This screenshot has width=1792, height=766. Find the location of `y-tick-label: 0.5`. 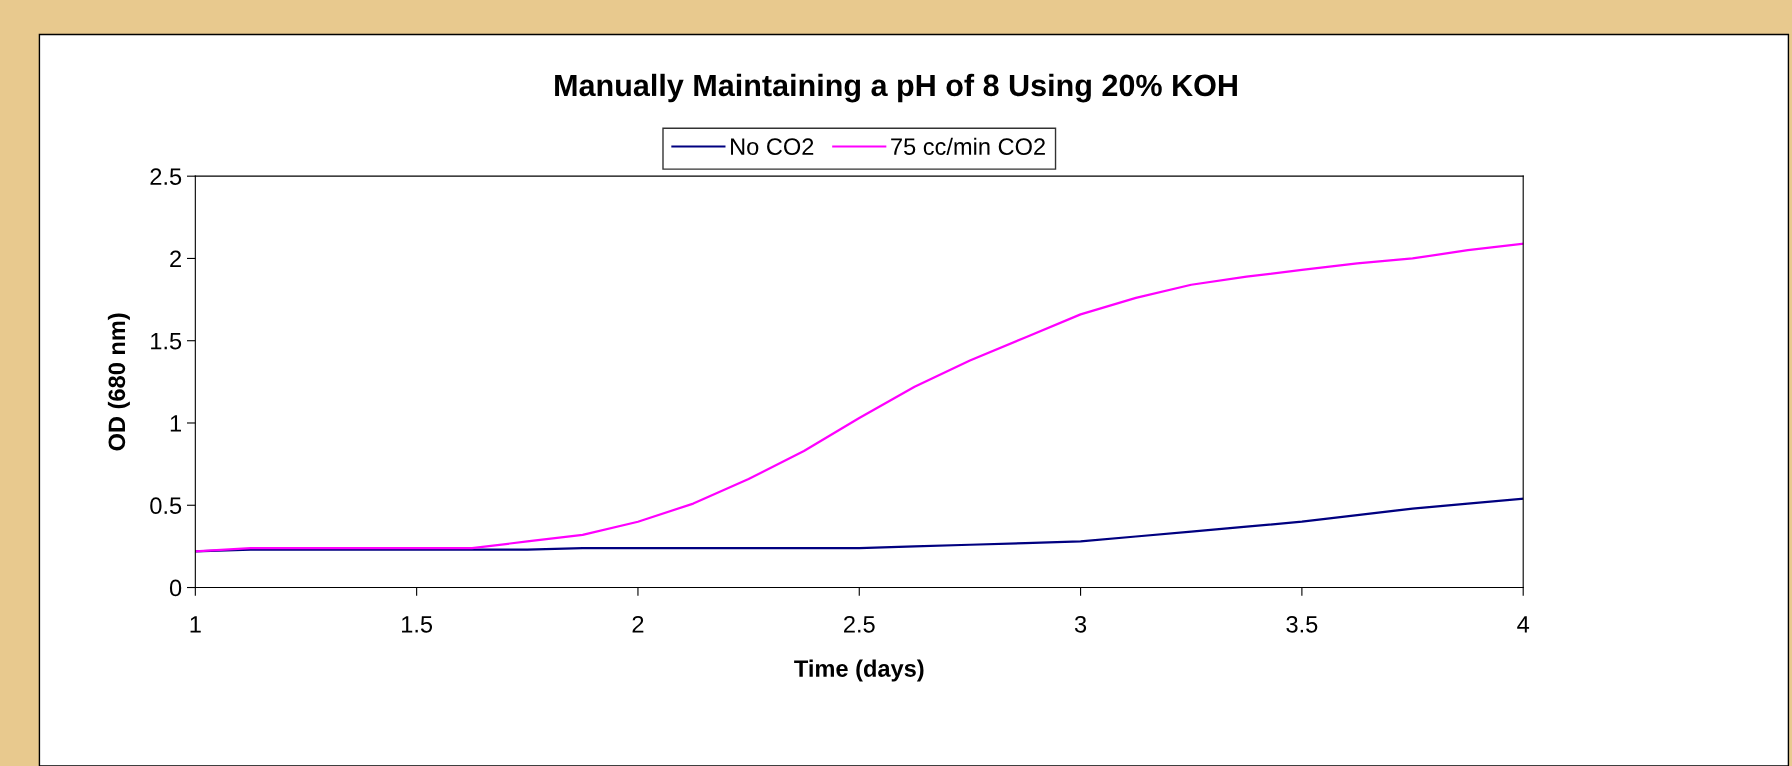

y-tick-label: 0.5 is located at coordinates (166, 506).